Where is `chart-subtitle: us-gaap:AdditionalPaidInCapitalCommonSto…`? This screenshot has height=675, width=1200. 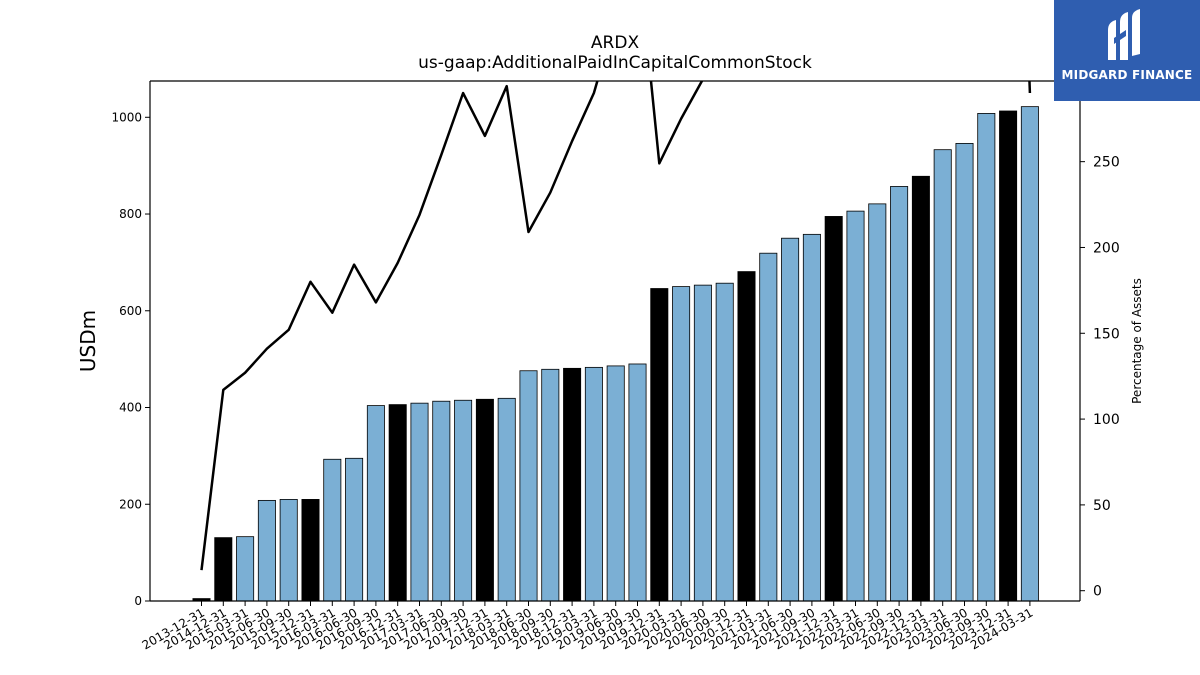 chart-subtitle: us-gaap:AdditionalPaidInCapitalCommonSto… is located at coordinates (615, 63).